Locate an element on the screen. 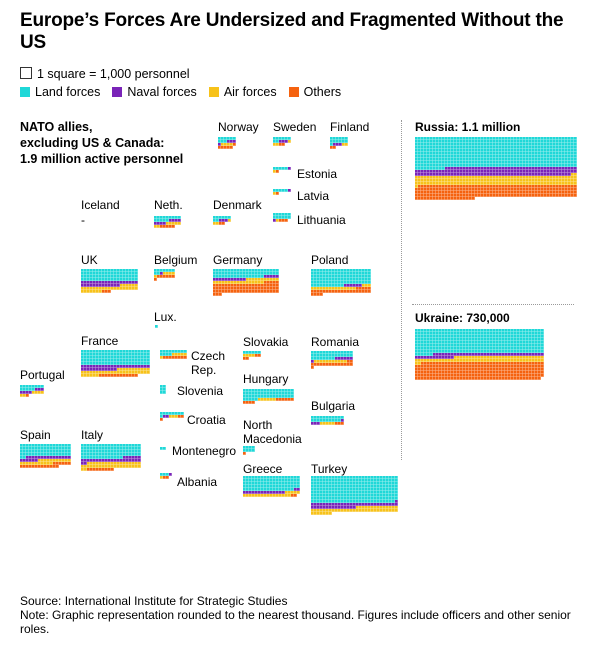  legend-item-naval-forces: Naval forces is located at coordinates (154, 92).